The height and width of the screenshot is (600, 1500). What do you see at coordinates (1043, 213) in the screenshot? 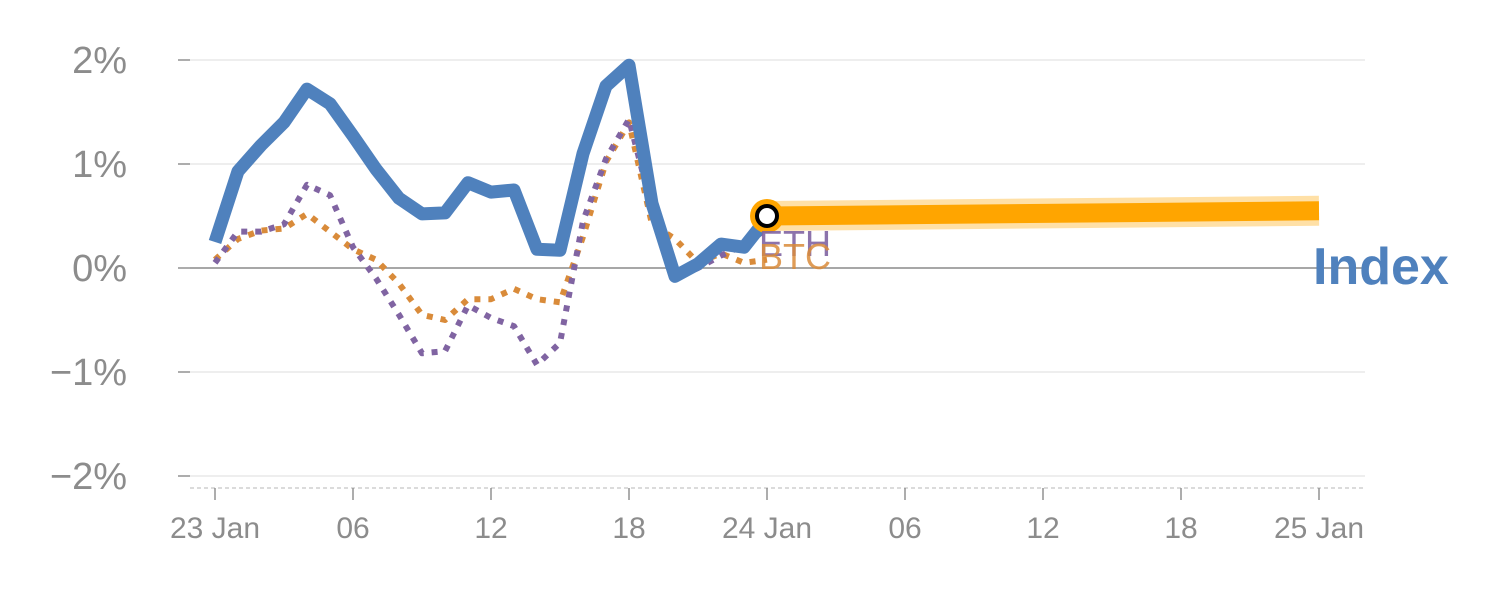
I see `projection-line` at bounding box center [1043, 213].